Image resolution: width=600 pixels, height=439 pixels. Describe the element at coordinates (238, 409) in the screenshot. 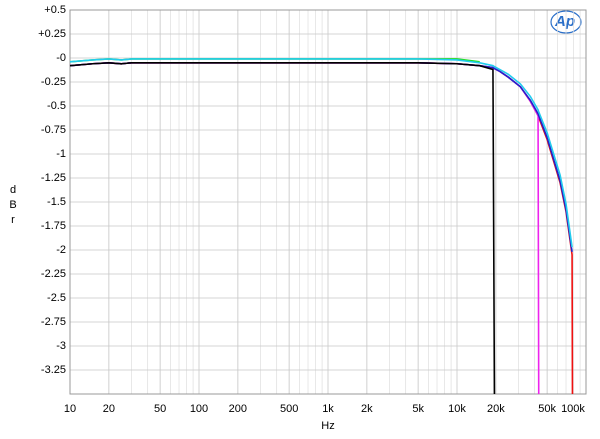

I see `x-tick-label: 200` at that location.